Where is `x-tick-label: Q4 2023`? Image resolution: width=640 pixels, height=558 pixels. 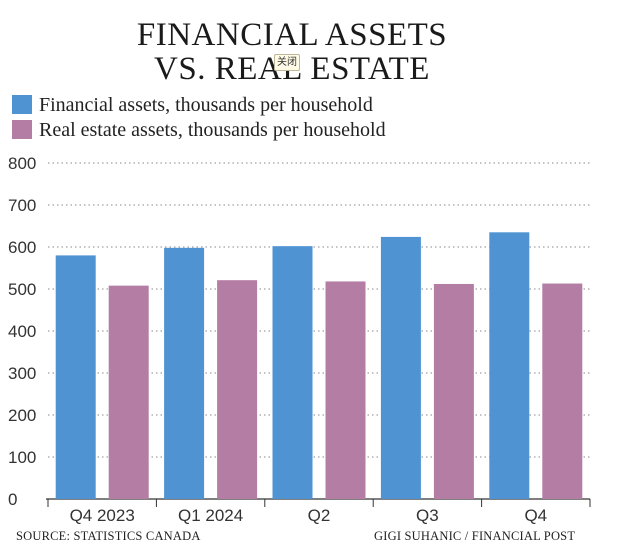
x-tick-label: Q4 2023 is located at coordinates (102, 515).